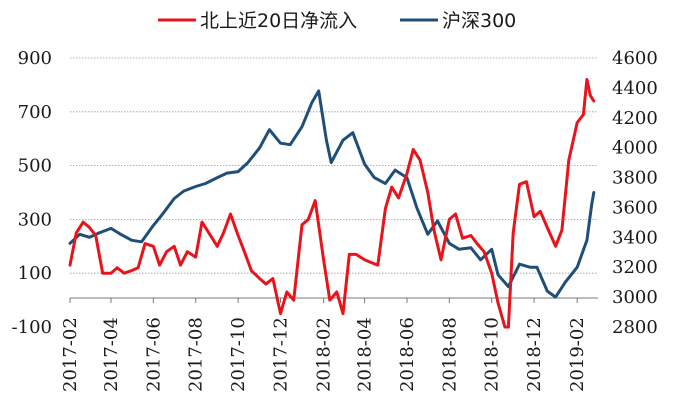 The height and width of the screenshot is (402, 675). What do you see at coordinates (278, 21) in the screenshot?
I see `legend-label-northbound: 北上近20日净流入` at bounding box center [278, 21].